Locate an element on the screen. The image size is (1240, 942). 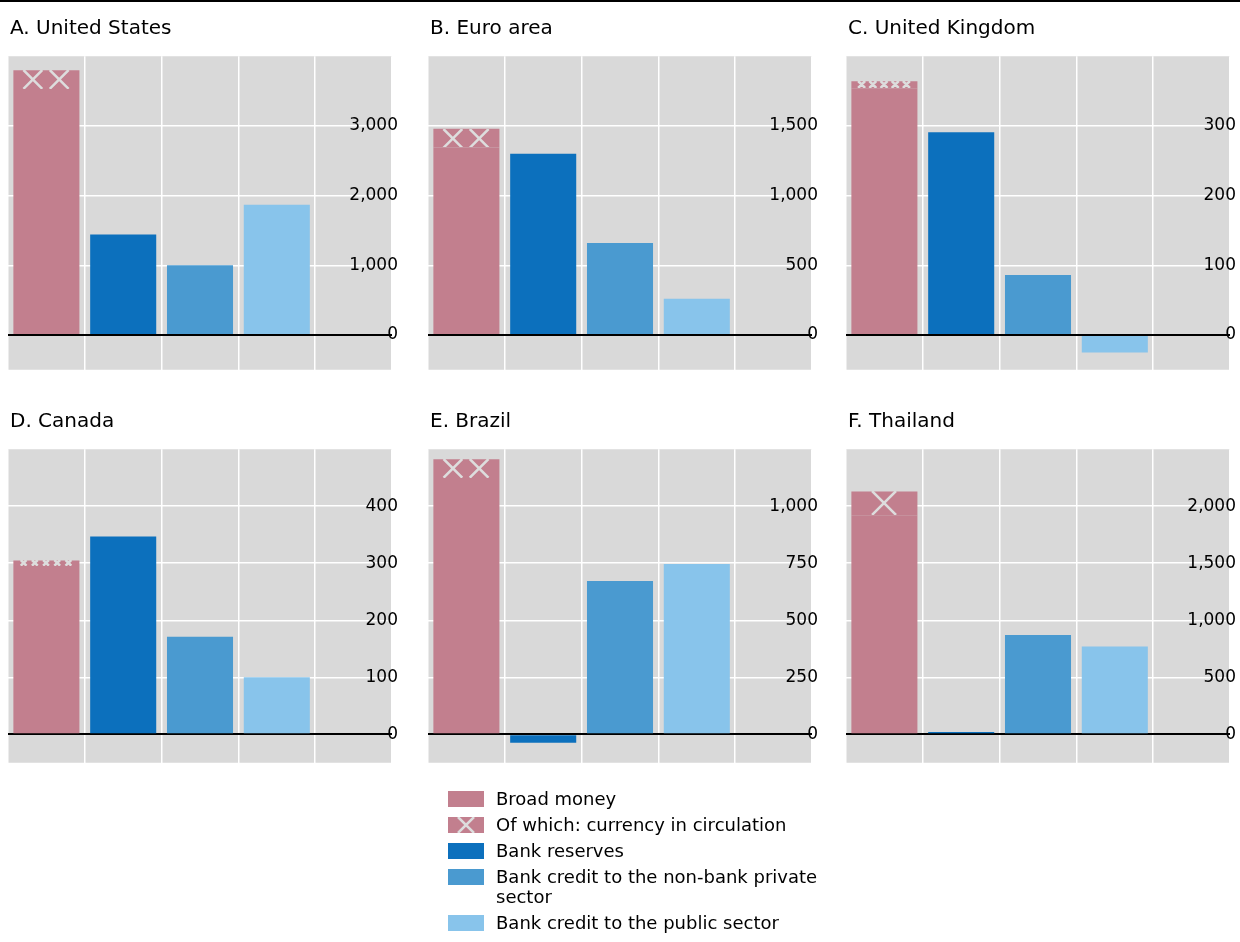
chart-title: B. Euro area is located at coordinates (491, 27).